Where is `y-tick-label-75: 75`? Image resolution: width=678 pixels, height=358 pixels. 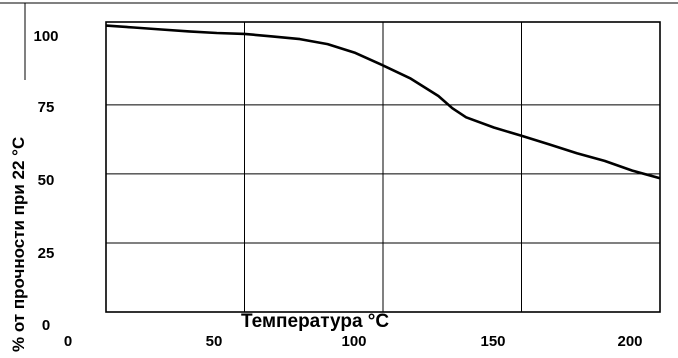
y-tick-label-75: 75 is located at coordinates (46, 107).